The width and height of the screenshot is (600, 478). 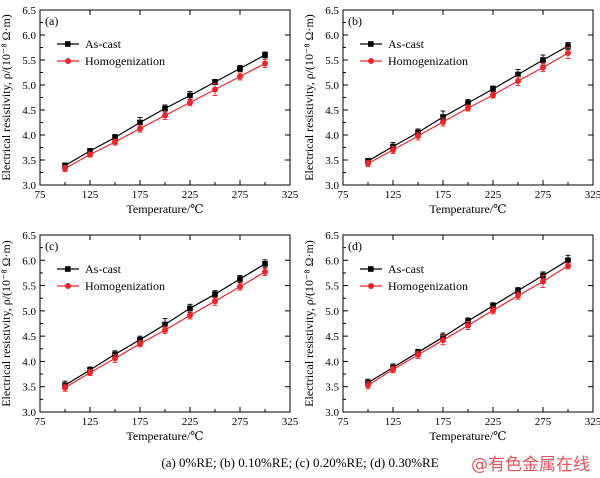 I want to click on y-tick-label: 6.5, so click(x=29, y=11).